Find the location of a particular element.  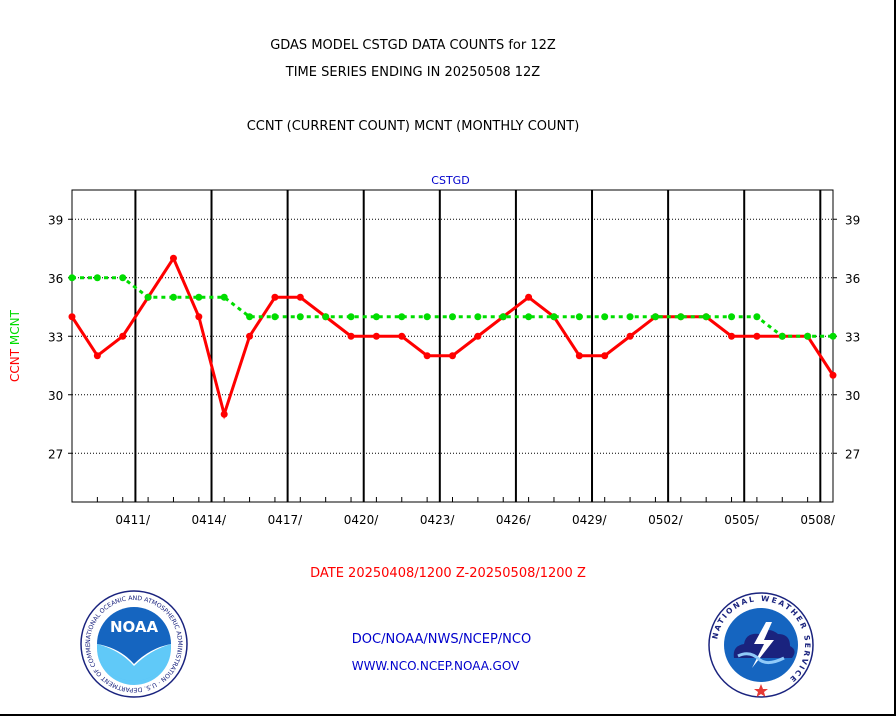

x-tick-label: 0414/ is located at coordinates (210, 520).